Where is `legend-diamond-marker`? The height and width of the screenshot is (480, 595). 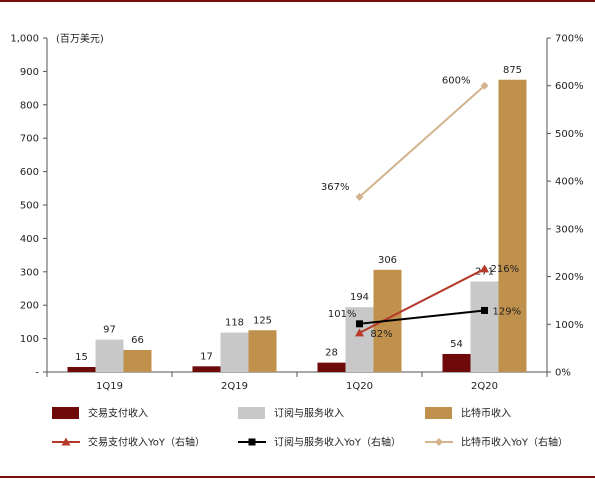
legend-diamond-marker is located at coordinates (439, 442).